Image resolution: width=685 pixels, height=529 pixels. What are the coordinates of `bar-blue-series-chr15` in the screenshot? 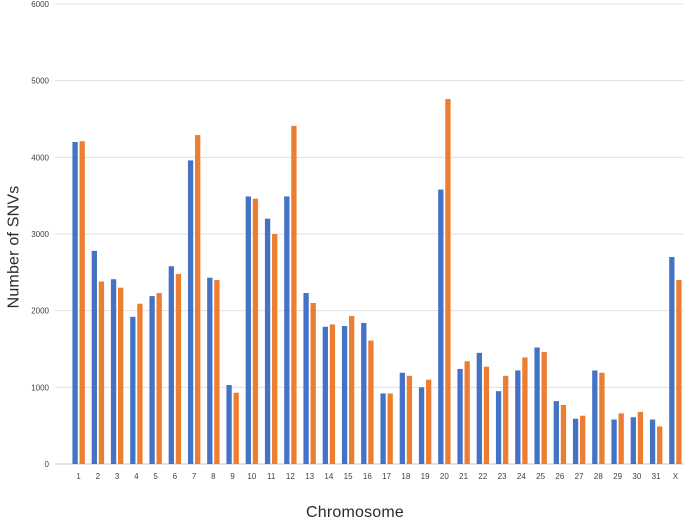 It's located at (344, 395).